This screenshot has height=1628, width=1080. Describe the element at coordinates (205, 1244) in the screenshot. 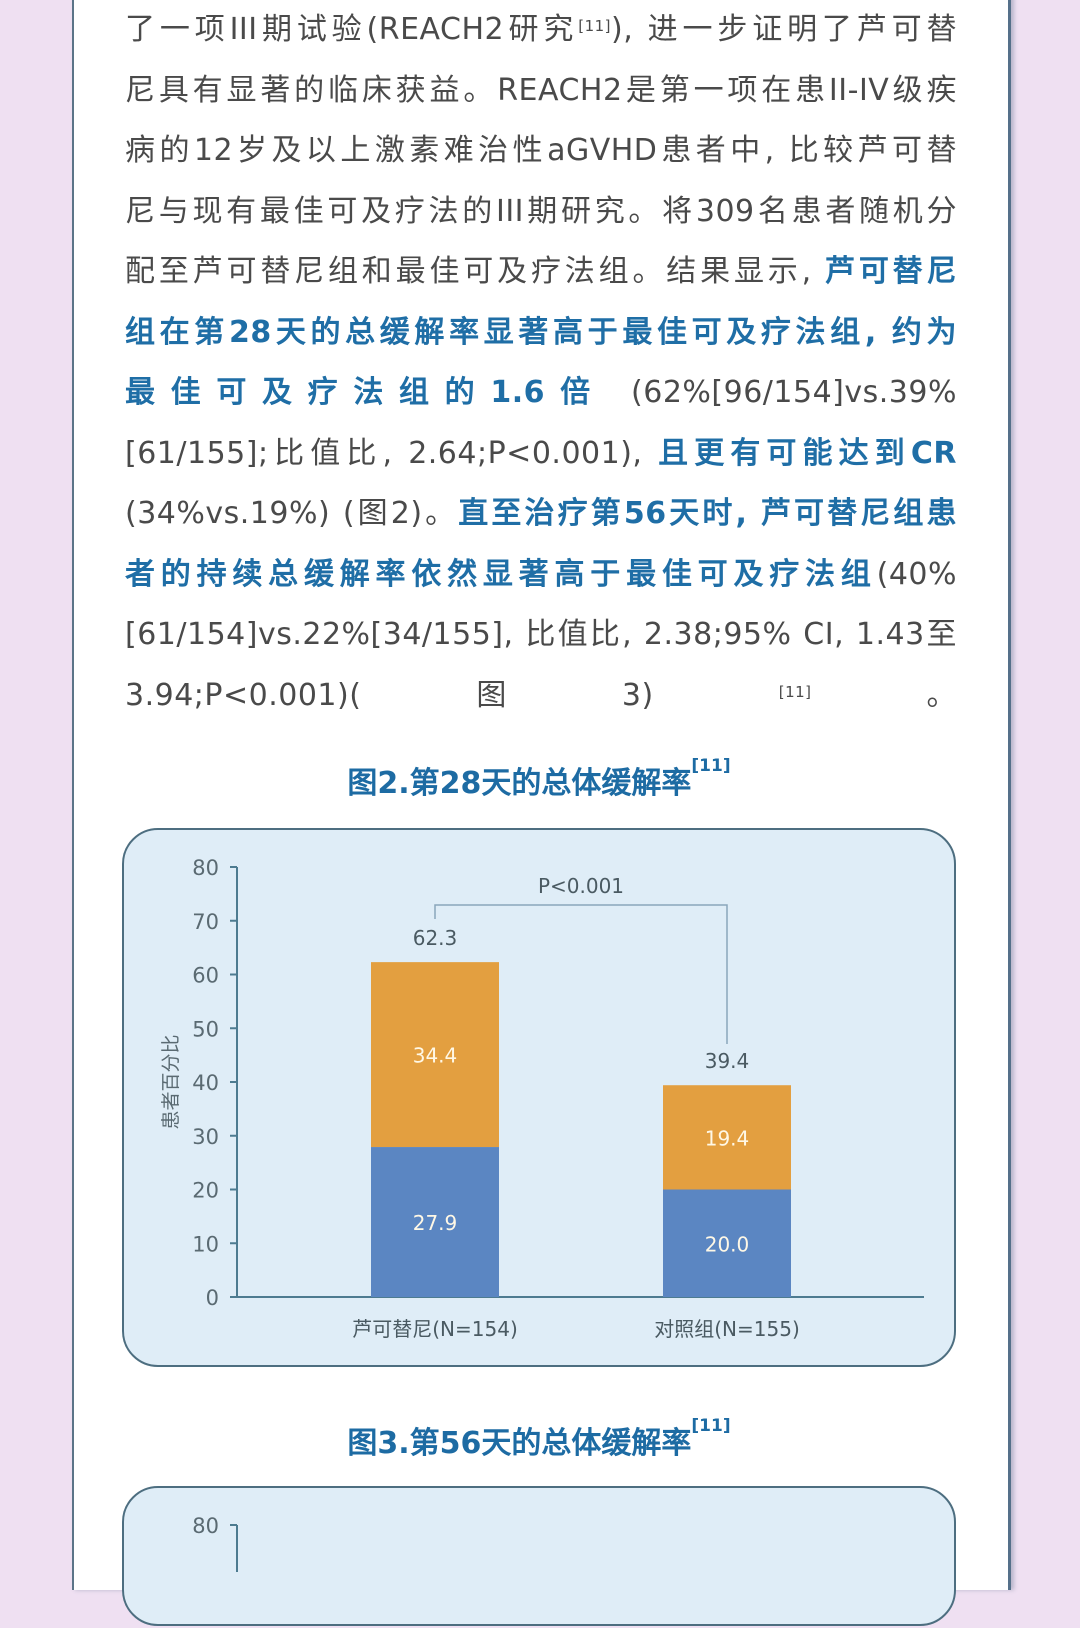

I see `y-tick-label: 10` at that location.